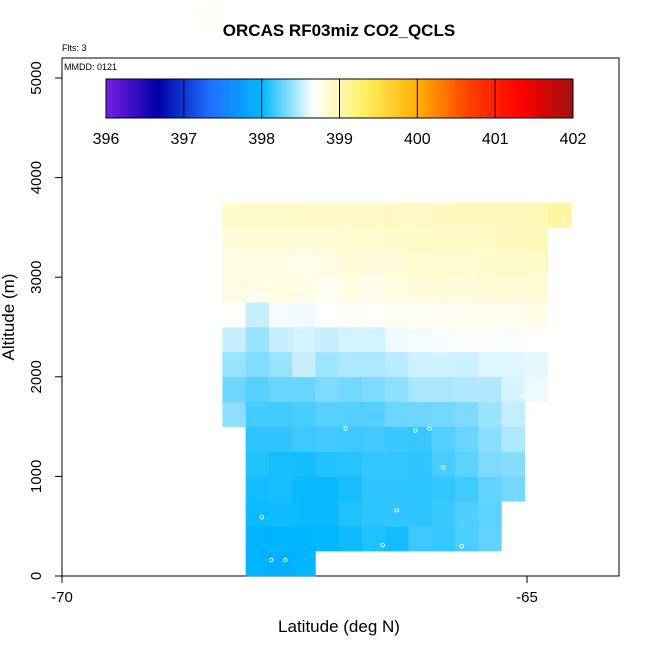 This screenshot has height=650, width=650. I want to click on y-axis-label: Altitude (m), so click(9, 317).